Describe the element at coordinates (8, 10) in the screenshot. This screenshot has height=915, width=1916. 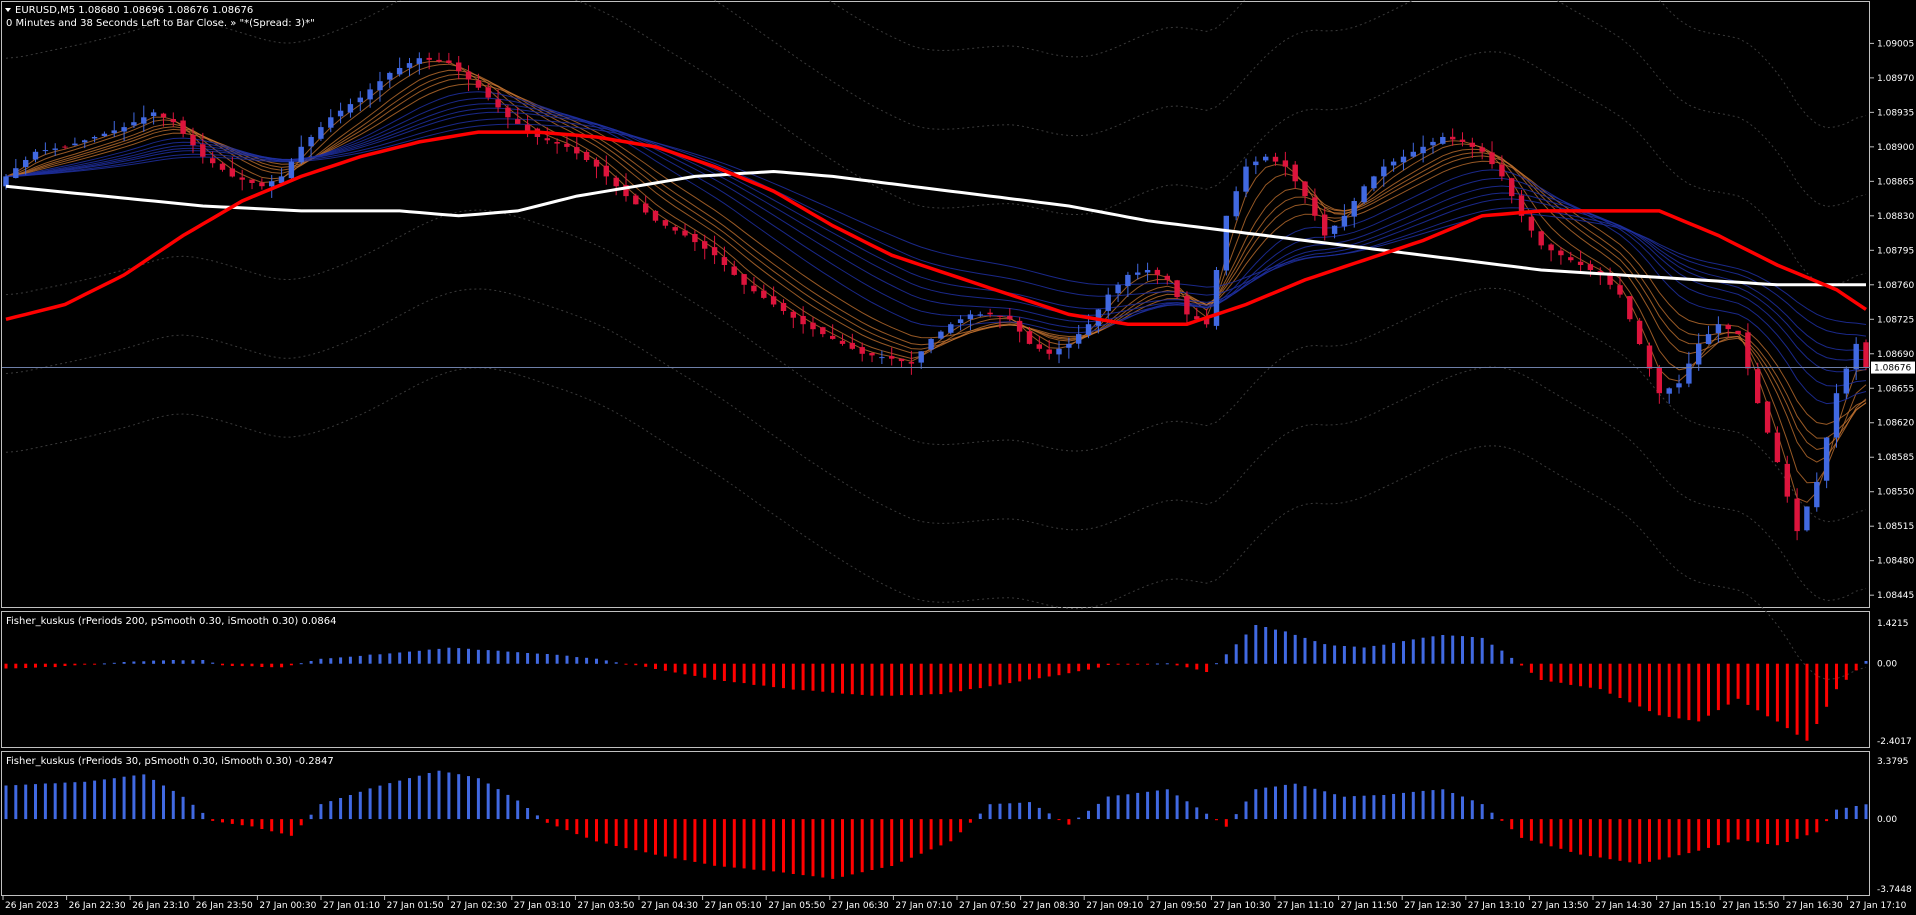
I see `symbol-dropdown-icon` at that location.